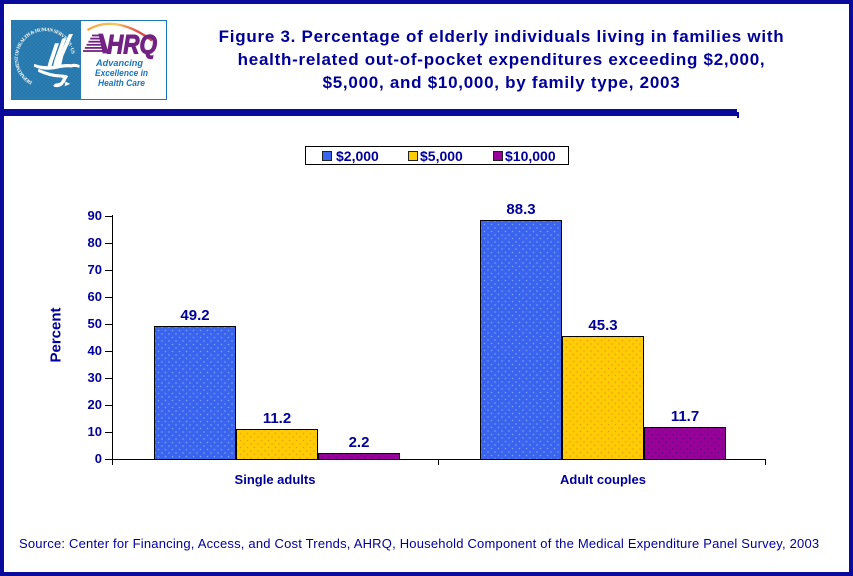 This screenshot has height=576, width=853. What do you see at coordinates (122, 83) in the screenshot?
I see `svg-text: Health Care` at bounding box center [122, 83].